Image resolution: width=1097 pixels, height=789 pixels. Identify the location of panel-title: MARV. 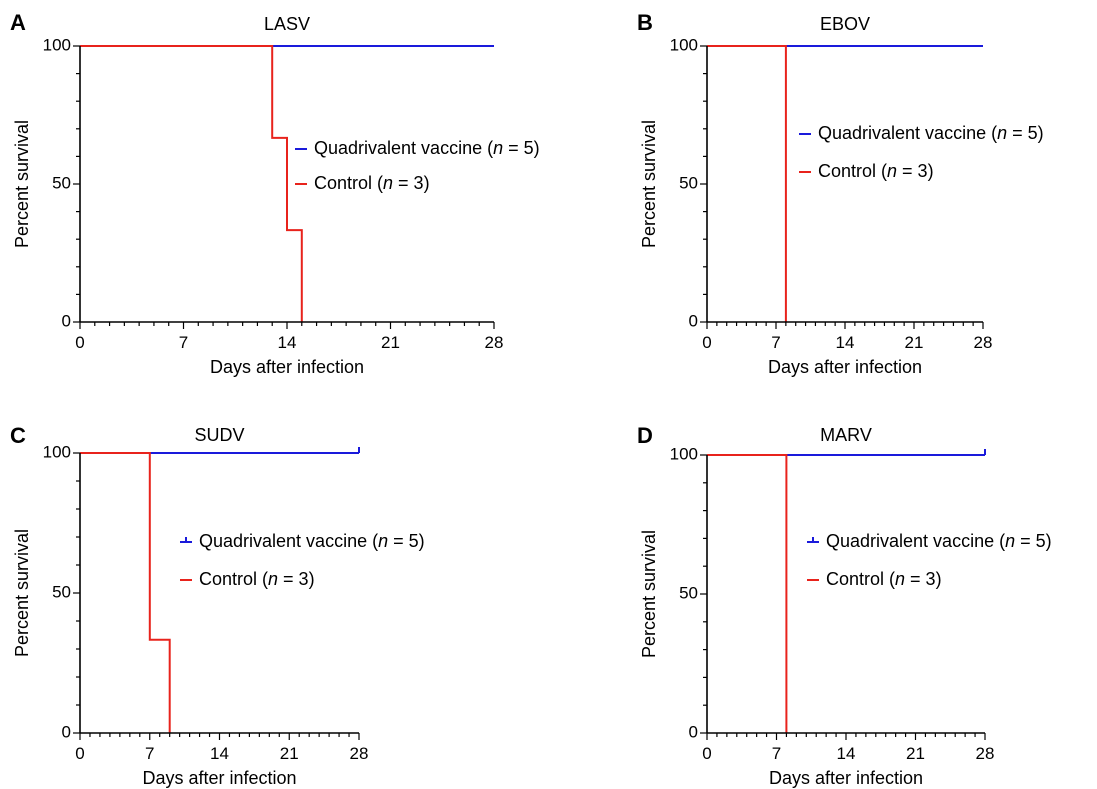
(846, 435).